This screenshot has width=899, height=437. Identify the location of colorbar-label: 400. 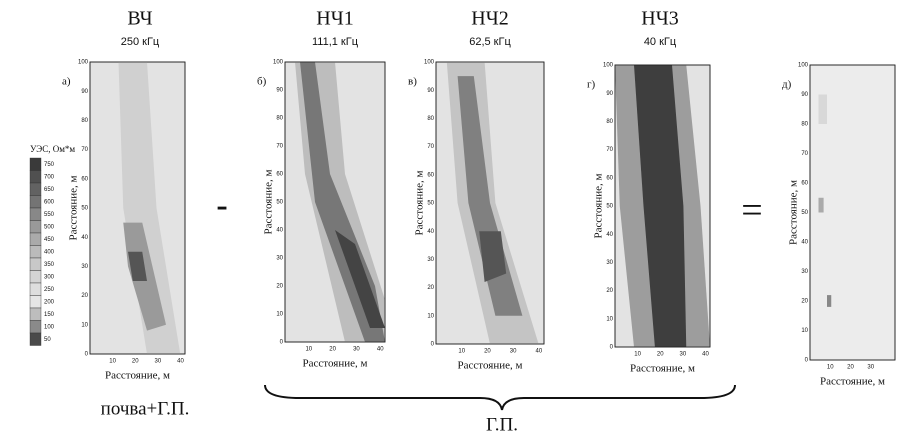
(49, 252).